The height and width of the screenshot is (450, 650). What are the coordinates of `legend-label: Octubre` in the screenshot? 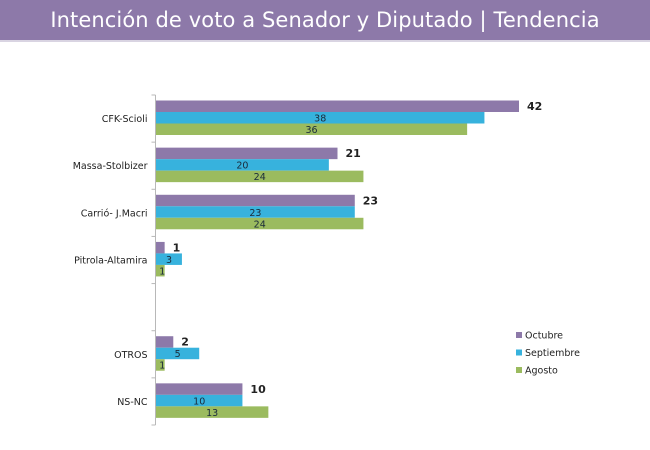 It's located at (544, 336).